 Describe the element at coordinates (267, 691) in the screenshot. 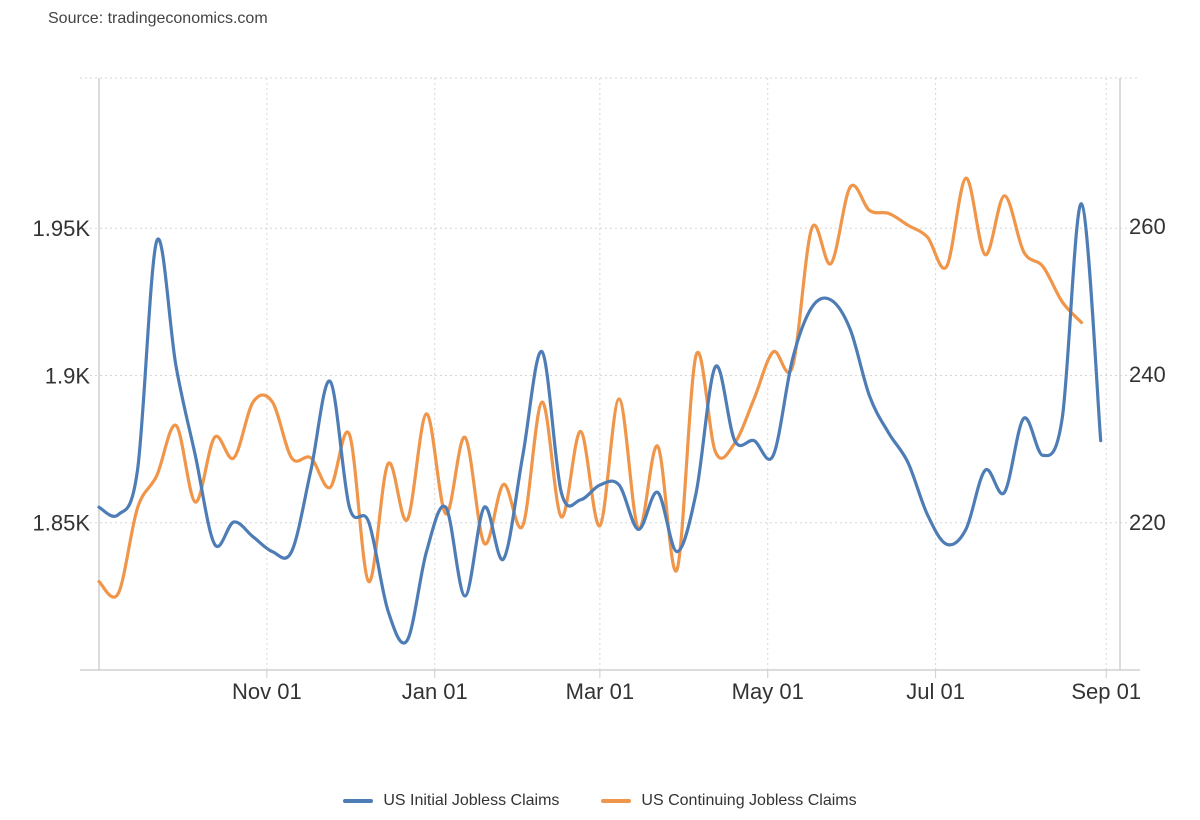

I see `x-tick-label: Nov 01` at that location.